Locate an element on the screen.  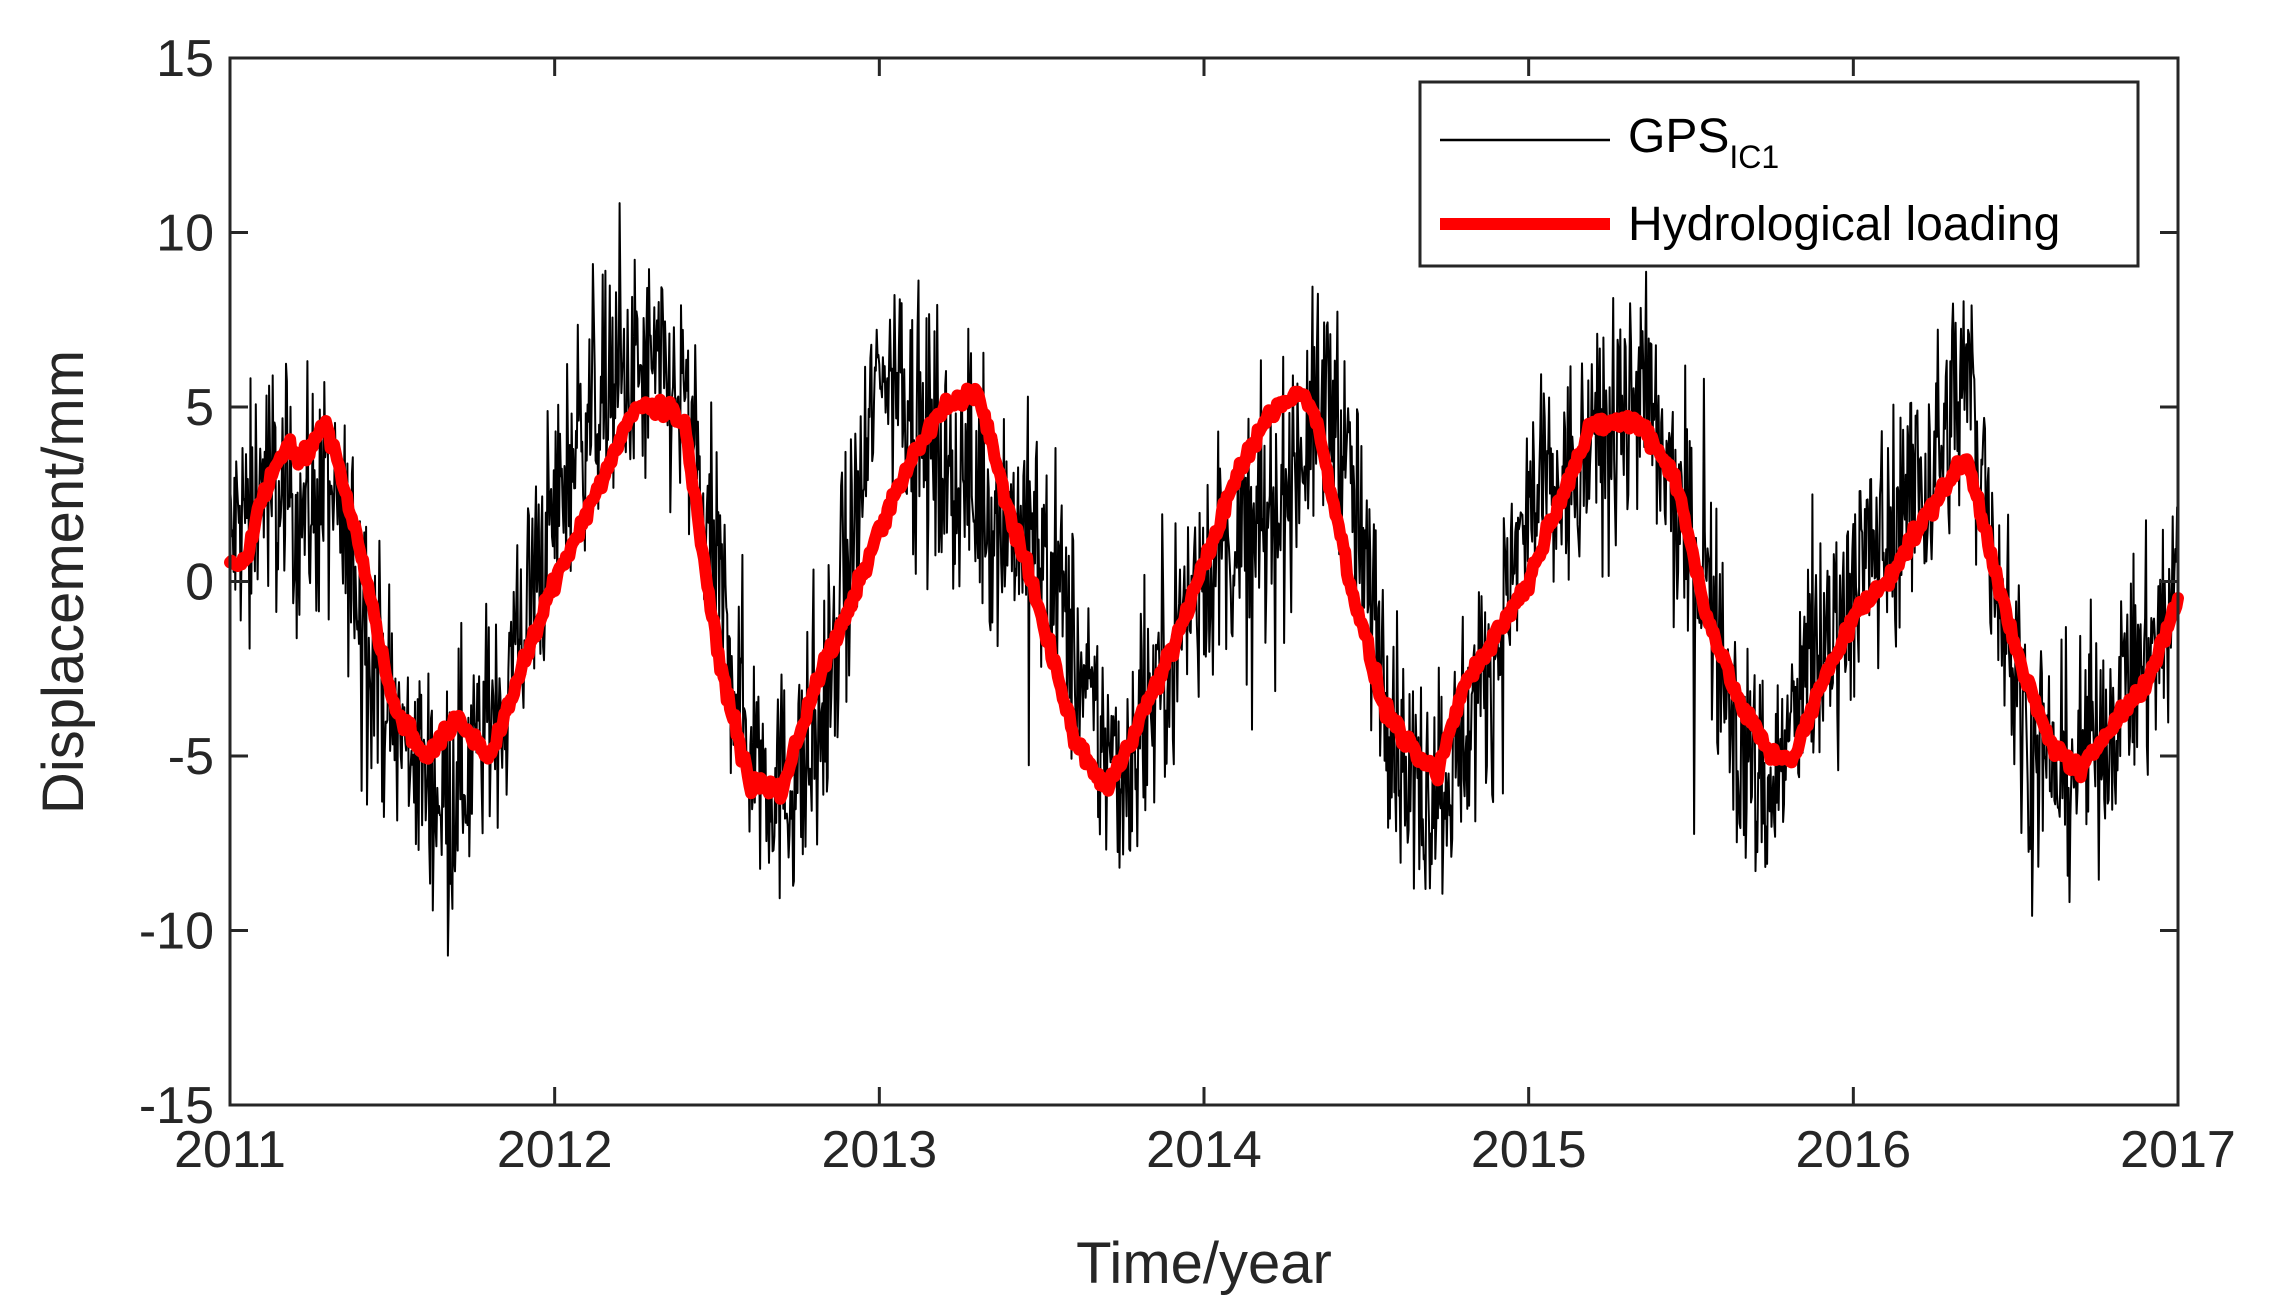
y-tick-label: -10 is located at coordinates (176, 932).